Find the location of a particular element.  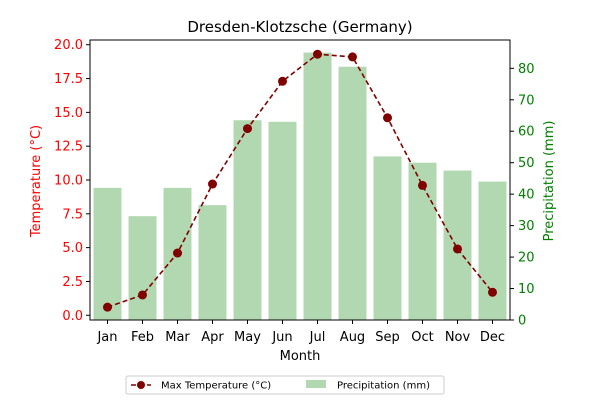

precipitation-bar-dec is located at coordinates (492, 250).